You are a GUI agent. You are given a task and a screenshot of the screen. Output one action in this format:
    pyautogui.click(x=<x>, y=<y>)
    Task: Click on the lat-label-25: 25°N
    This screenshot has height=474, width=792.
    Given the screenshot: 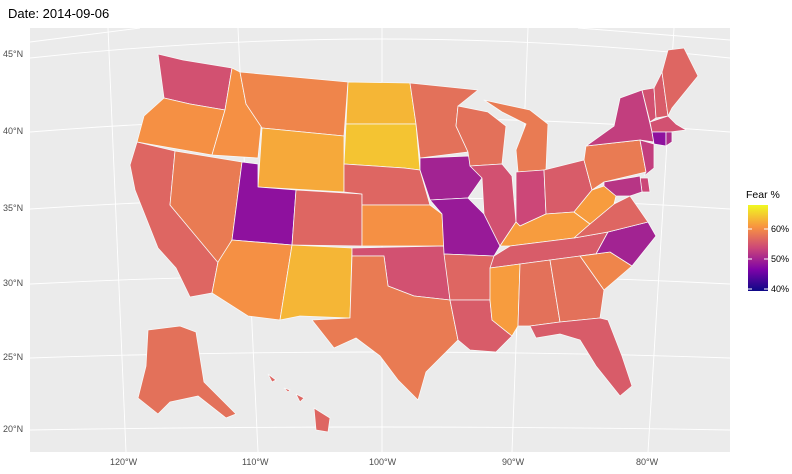 What is the action you would take?
    pyautogui.click(x=13, y=357)
    